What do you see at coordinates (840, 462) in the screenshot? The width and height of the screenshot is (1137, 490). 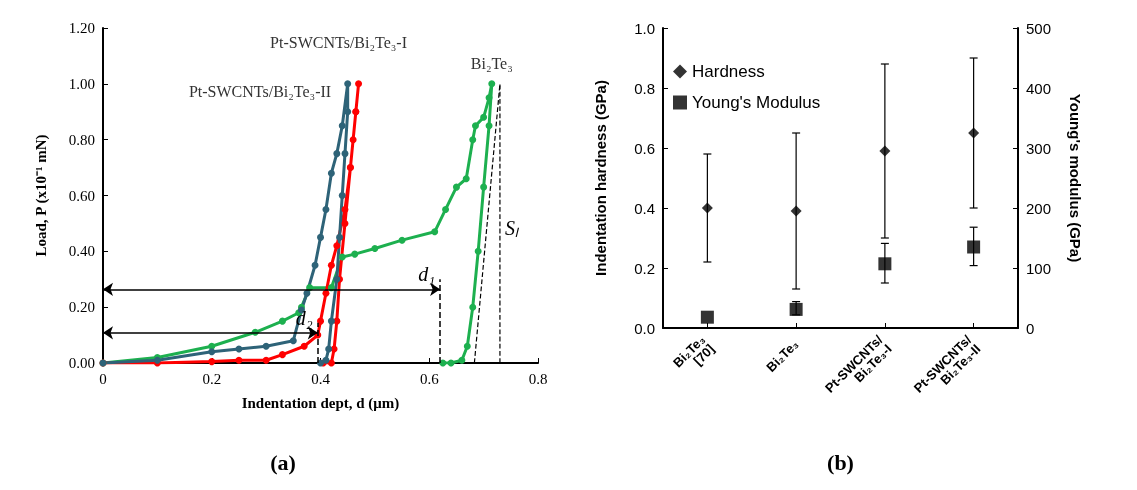 I see `text: (b)` at bounding box center [840, 462].